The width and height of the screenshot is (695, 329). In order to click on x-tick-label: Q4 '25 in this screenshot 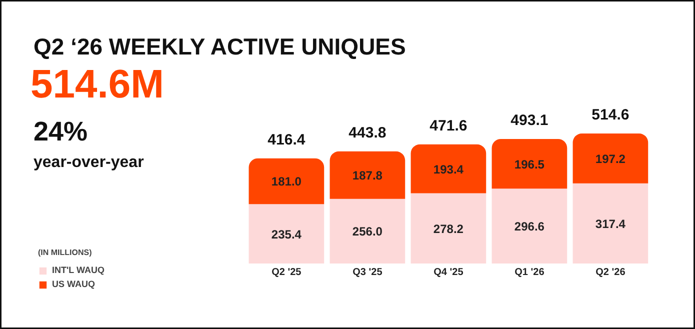, I will do `click(449, 272)`.